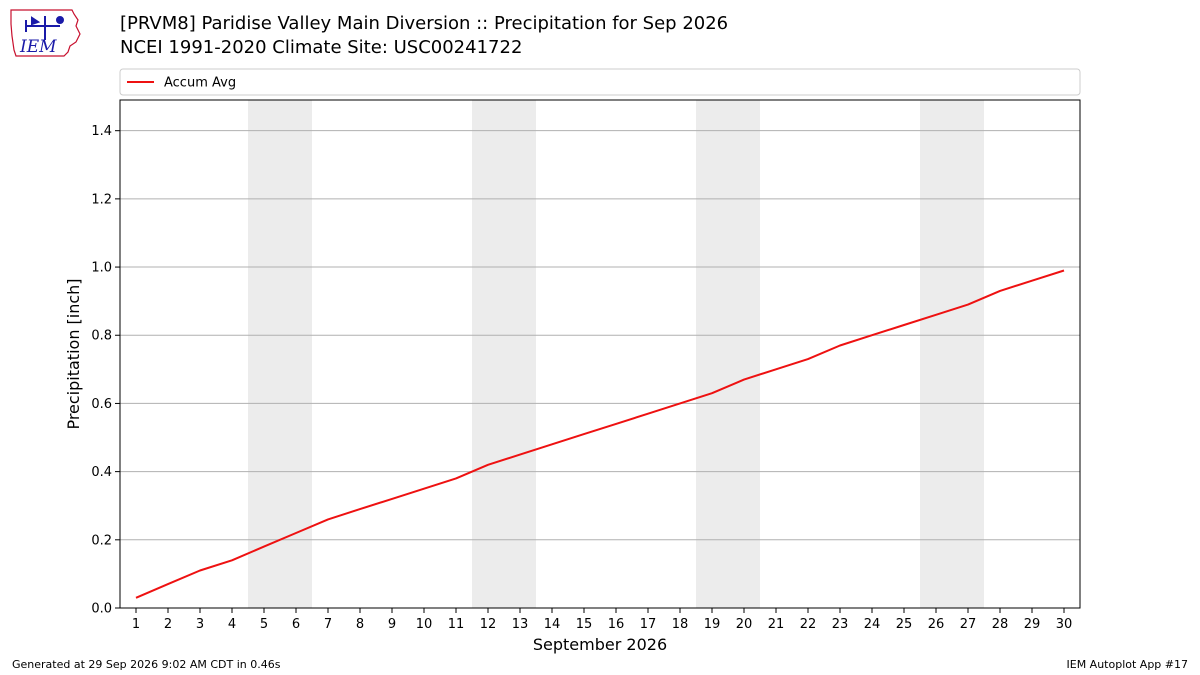 The width and height of the screenshot is (1200, 675). I want to click on x-tick-label: 30, so click(1064, 624).